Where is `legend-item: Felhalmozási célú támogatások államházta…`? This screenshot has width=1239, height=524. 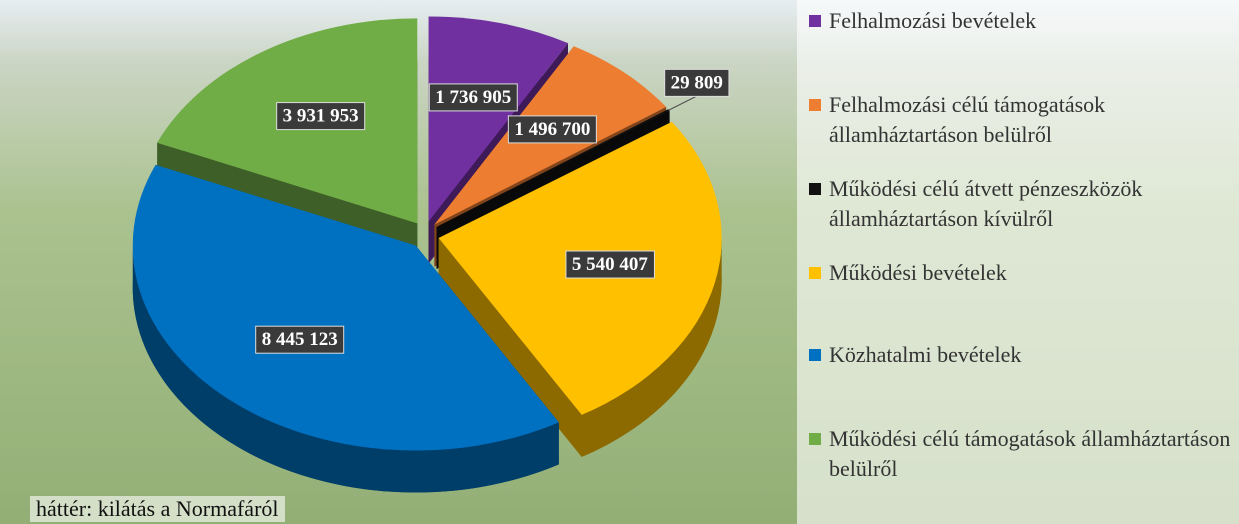
legend-item: Felhalmozási célú támogatások államházta… is located at coordinates (1024, 120).